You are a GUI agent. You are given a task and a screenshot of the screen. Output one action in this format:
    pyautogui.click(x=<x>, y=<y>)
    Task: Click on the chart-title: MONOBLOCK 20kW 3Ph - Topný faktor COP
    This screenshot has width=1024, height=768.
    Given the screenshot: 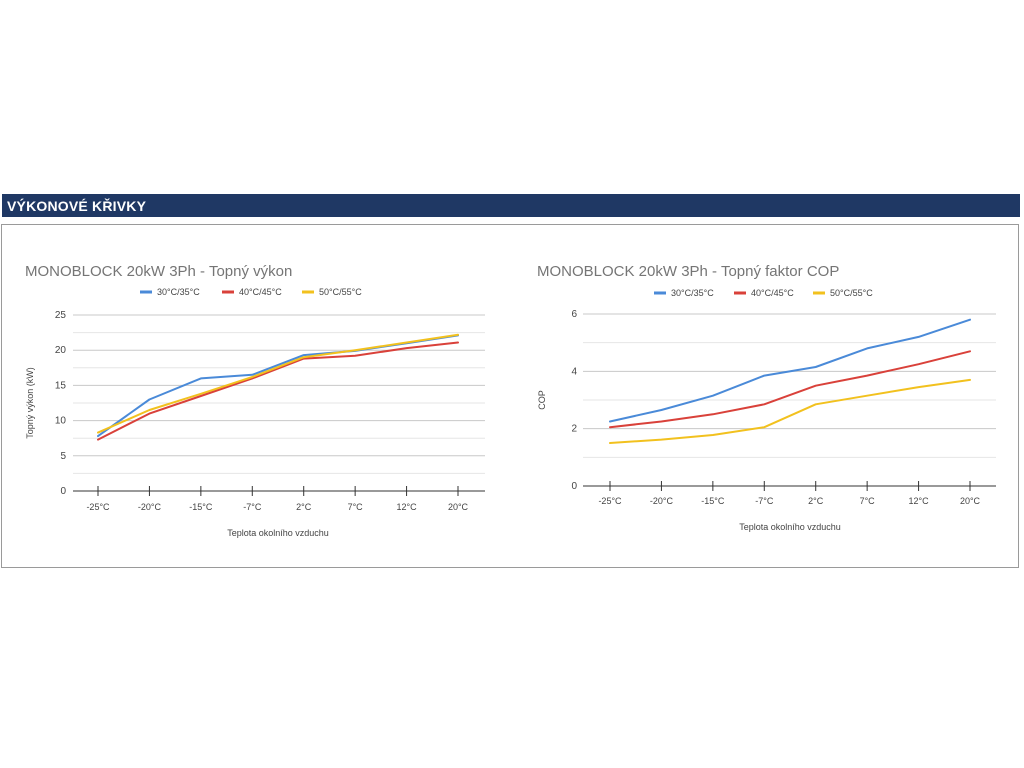 What is the action you would take?
    pyautogui.click(x=688, y=271)
    